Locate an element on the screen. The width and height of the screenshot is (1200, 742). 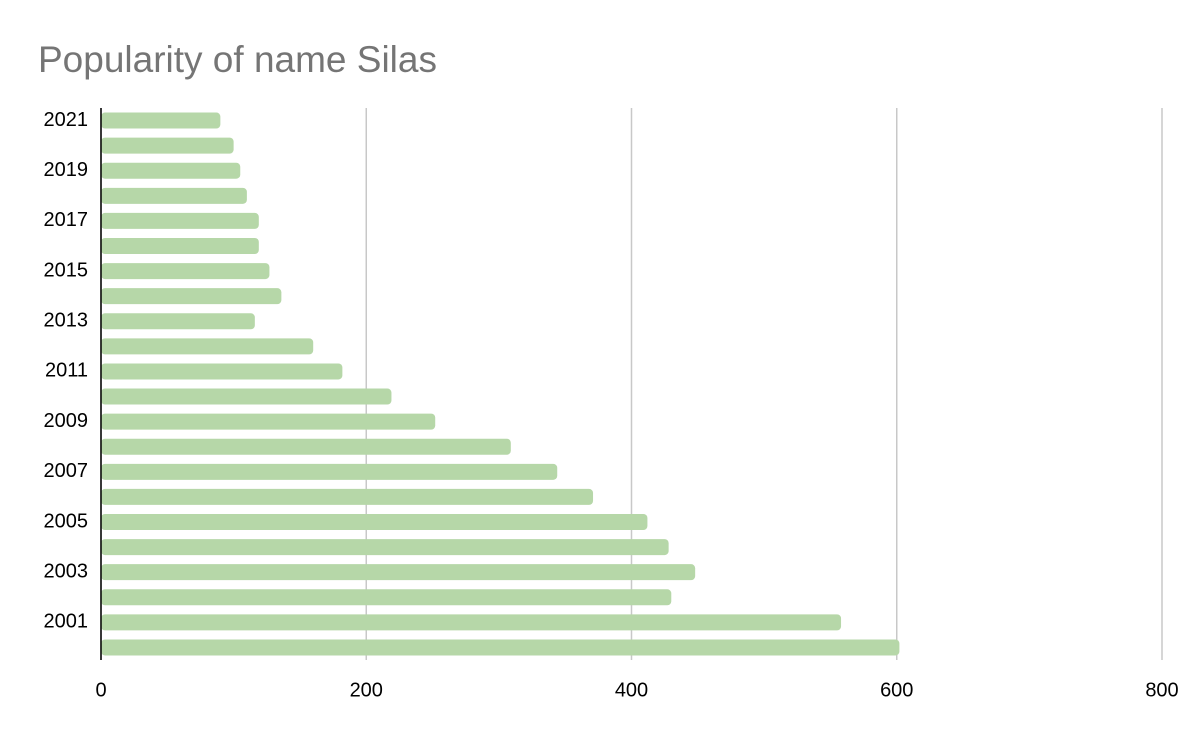
y-tick-label: 2017 is located at coordinates (66, 220).